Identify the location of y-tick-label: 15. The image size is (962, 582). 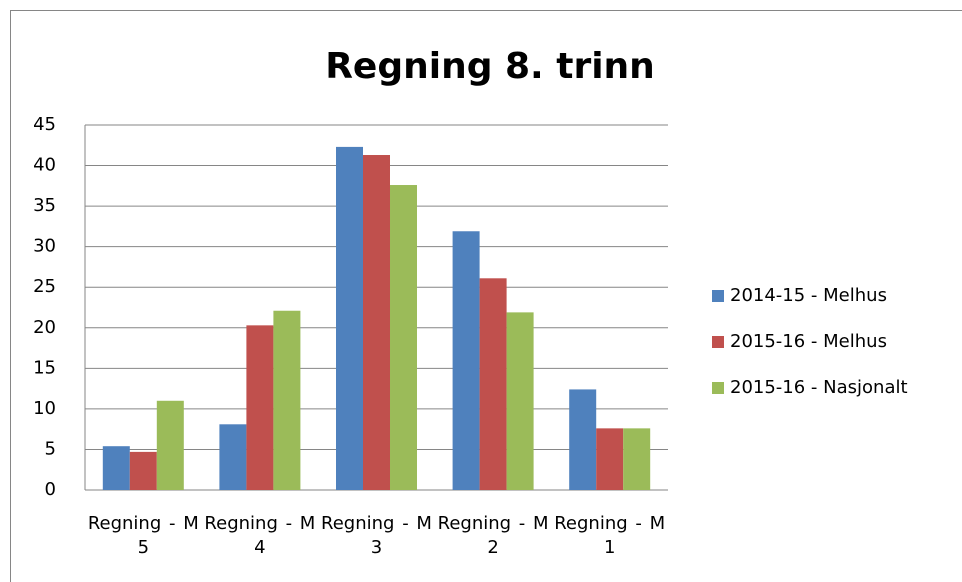
(44, 367).